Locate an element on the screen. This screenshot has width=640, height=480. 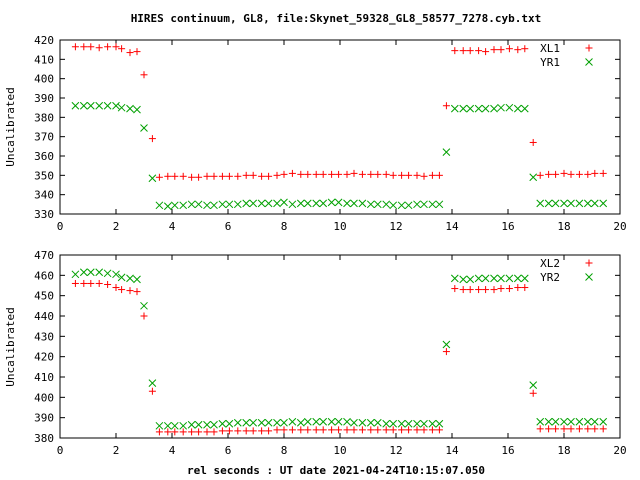
x-tick-label: 0 is located at coordinates (60, 450).